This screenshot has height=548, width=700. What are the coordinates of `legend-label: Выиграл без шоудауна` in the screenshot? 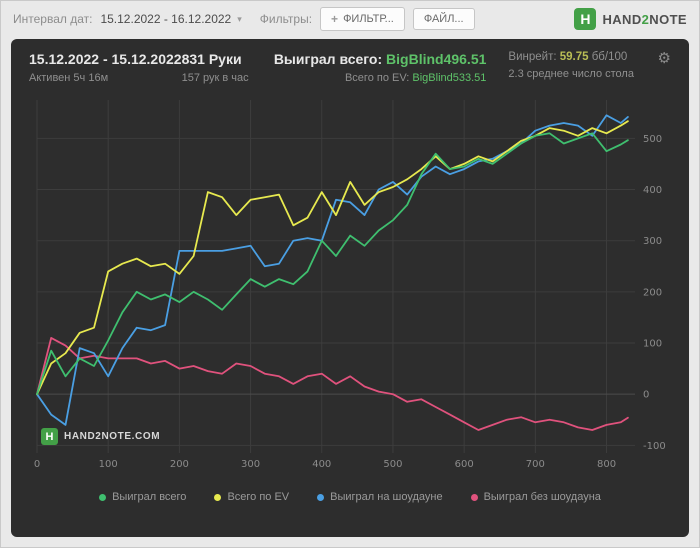 It's located at (542, 497).